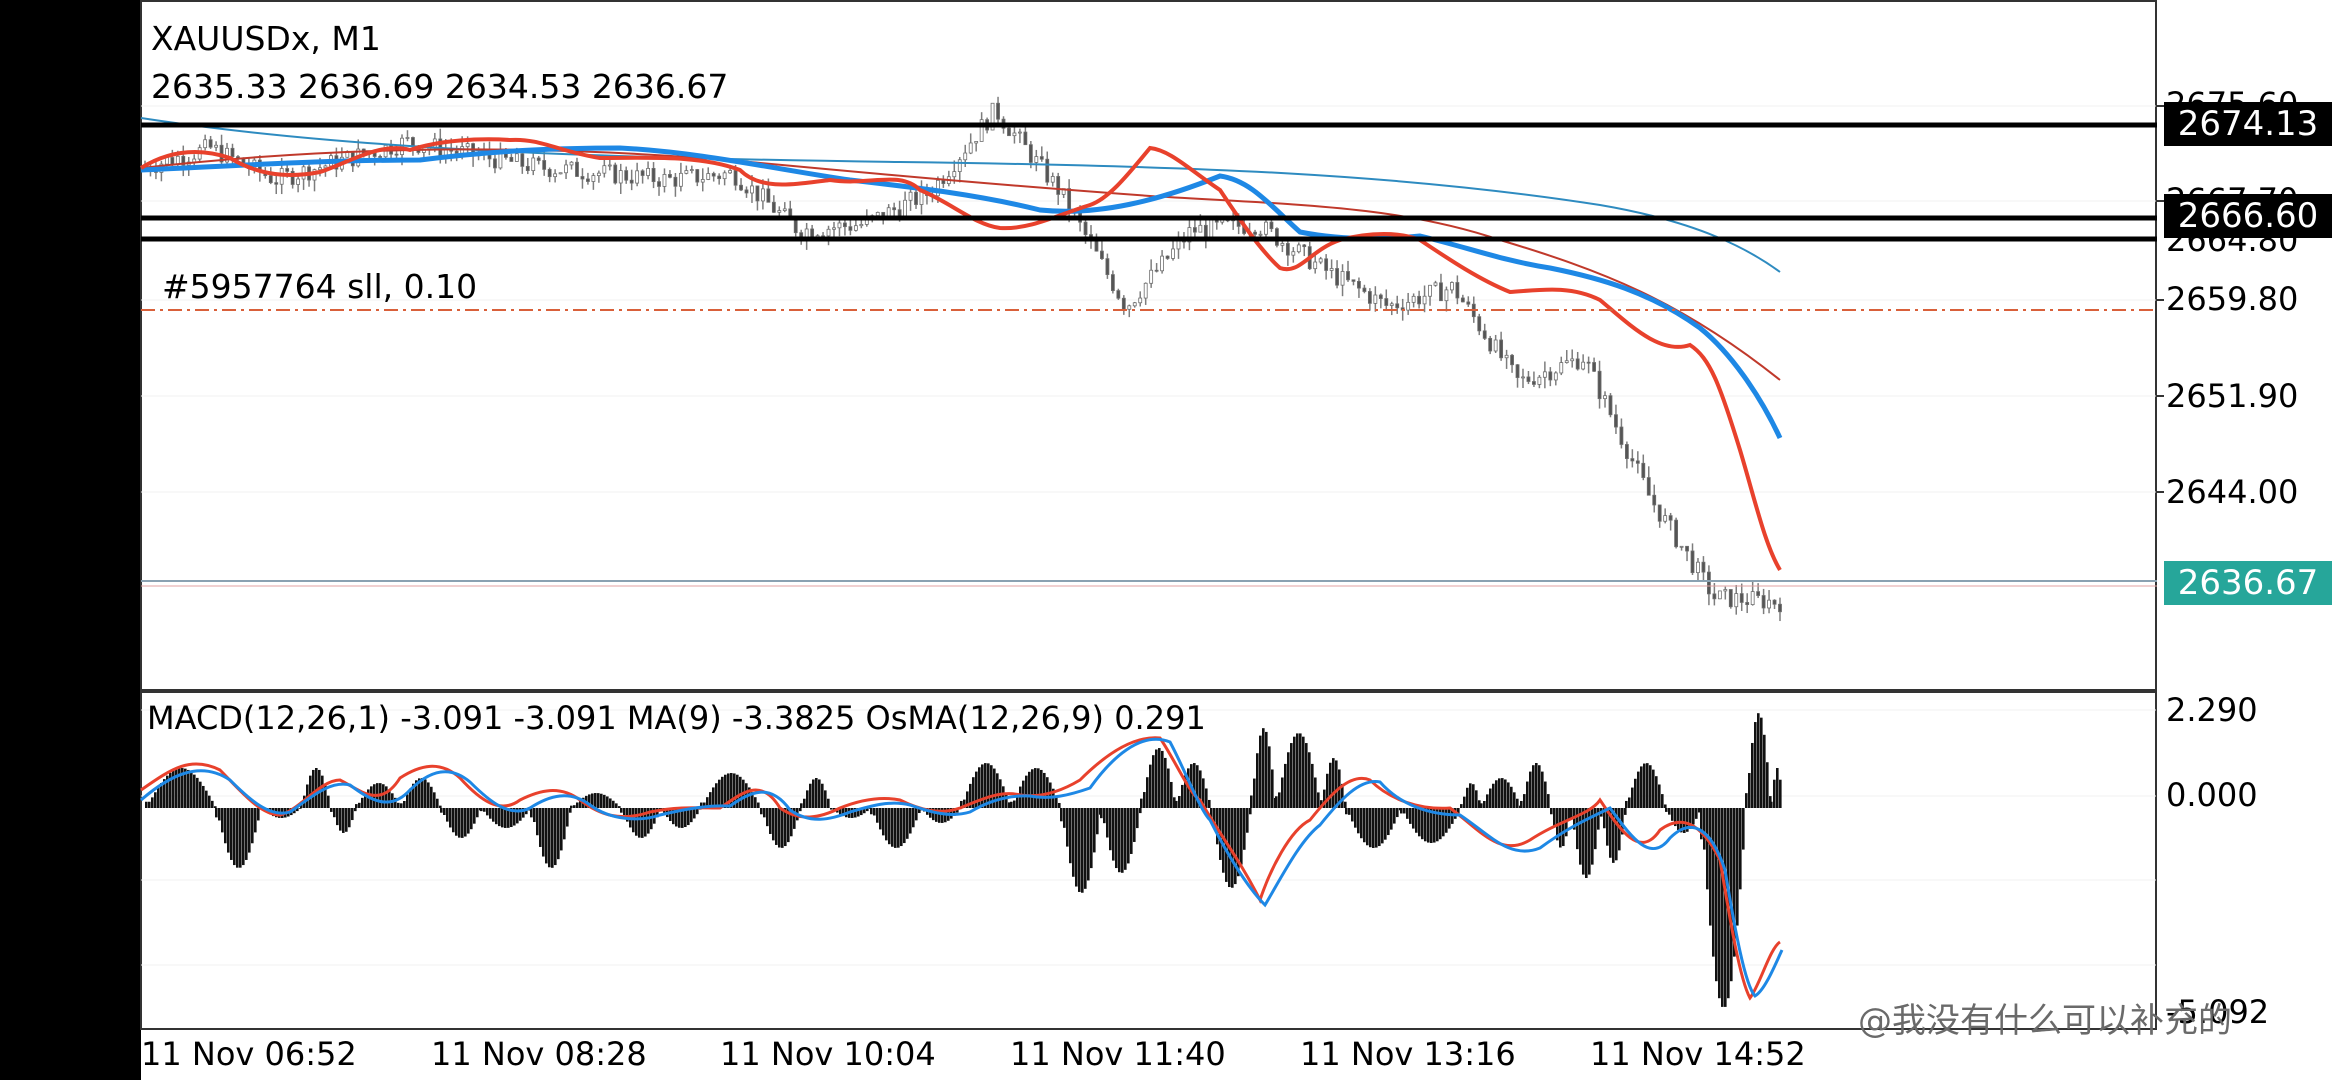 This screenshot has width=2340, height=1080. What do you see at coordinates (2248, 124) in the screenshot?
I see `level-badge-2674: 2674.13` at bounding box center [2248, 124].